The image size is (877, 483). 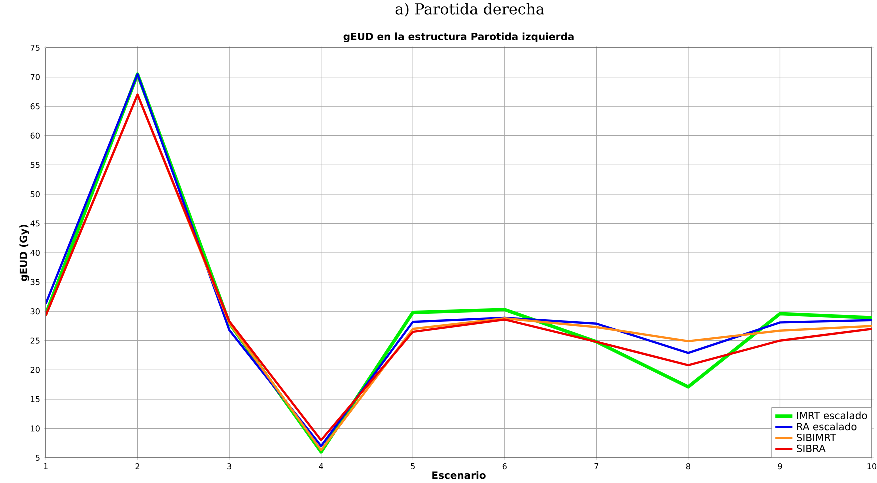 What do you see at coordinates (35, 48) in the screenshot?
I see `y-tick-label: 75` at bounding box center [35, 48].